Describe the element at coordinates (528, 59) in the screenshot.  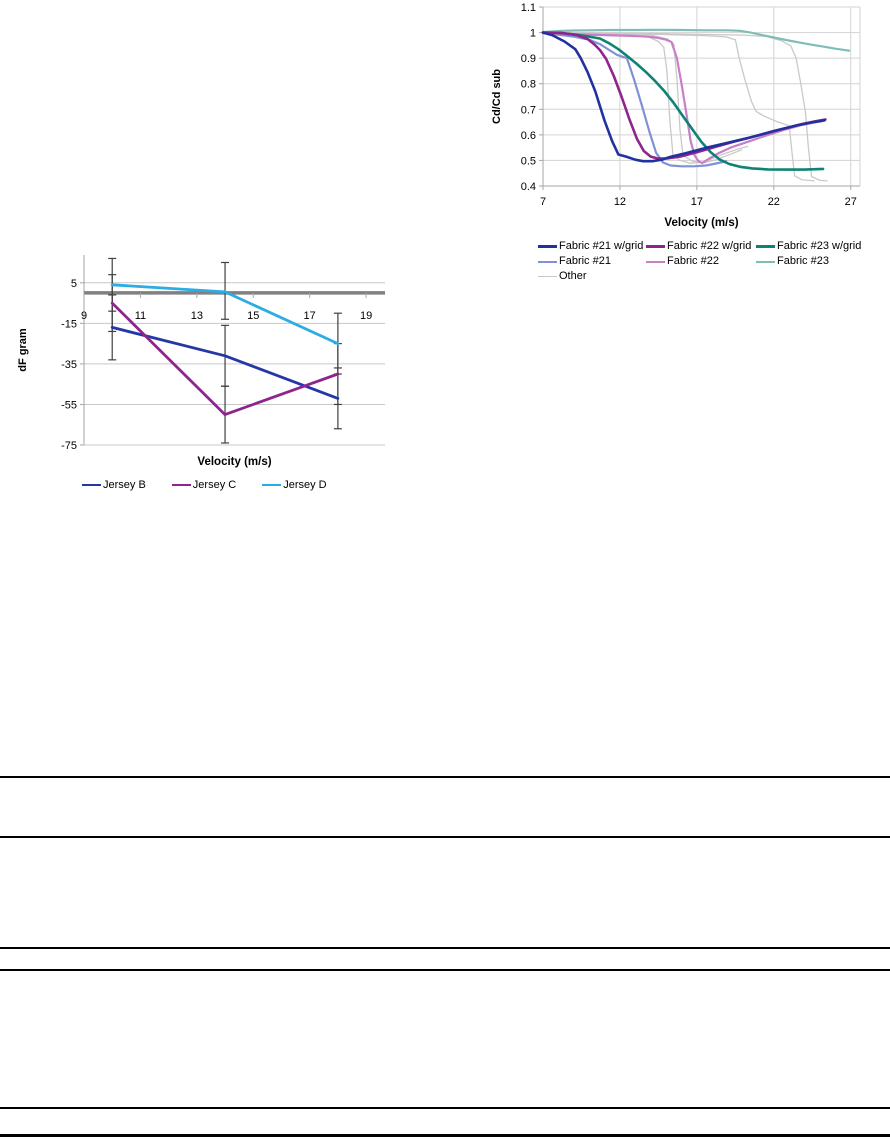
I see `y-tick-label: 0.9` at that location.